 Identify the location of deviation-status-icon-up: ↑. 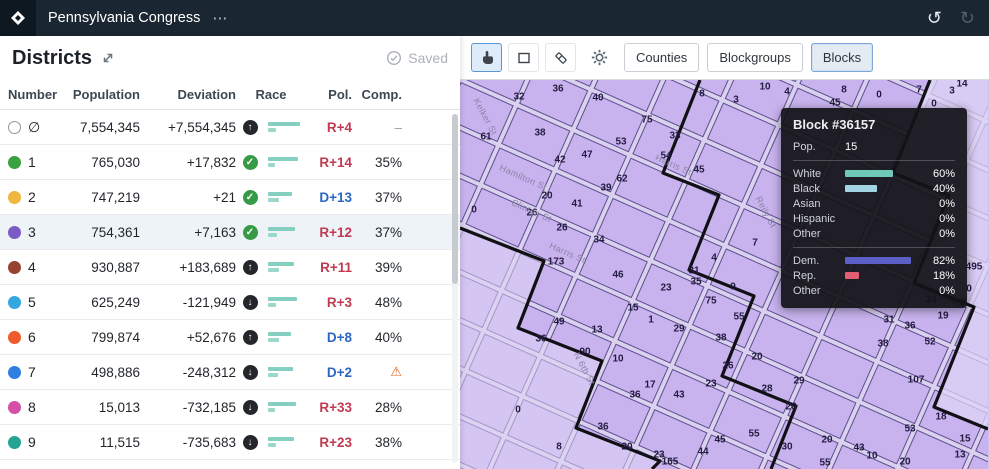
(250, 337).